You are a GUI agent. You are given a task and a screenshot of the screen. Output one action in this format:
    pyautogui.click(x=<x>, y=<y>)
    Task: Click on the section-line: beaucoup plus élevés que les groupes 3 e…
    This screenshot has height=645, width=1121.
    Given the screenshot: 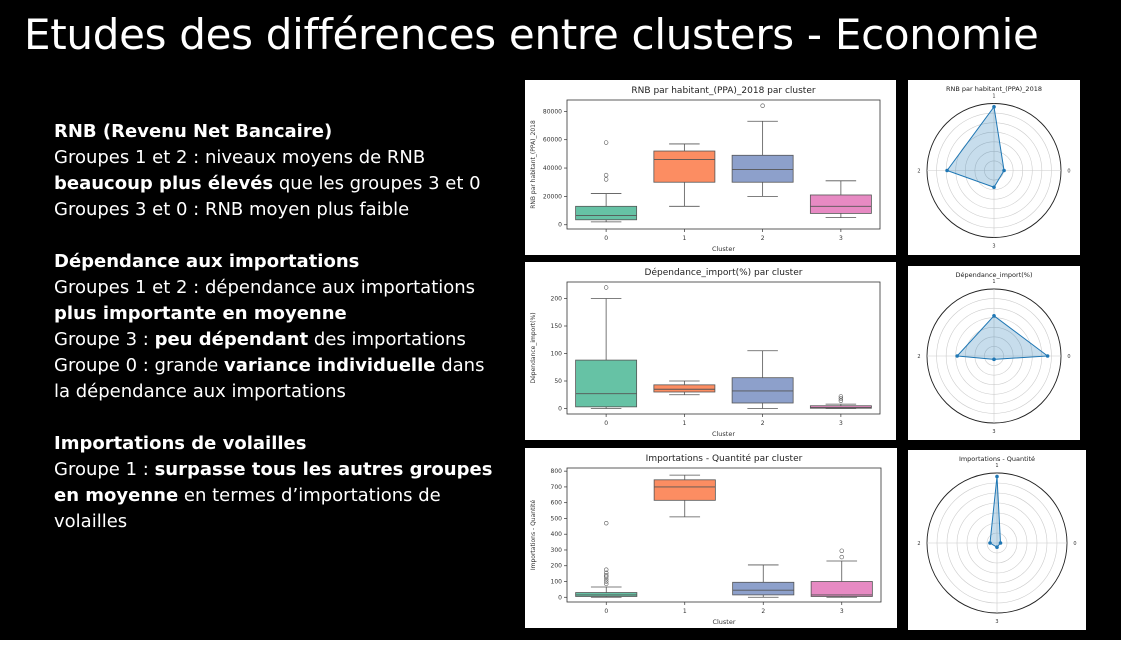 What is the action you would take?
    pyautogui.click(x=269, y=184)
    